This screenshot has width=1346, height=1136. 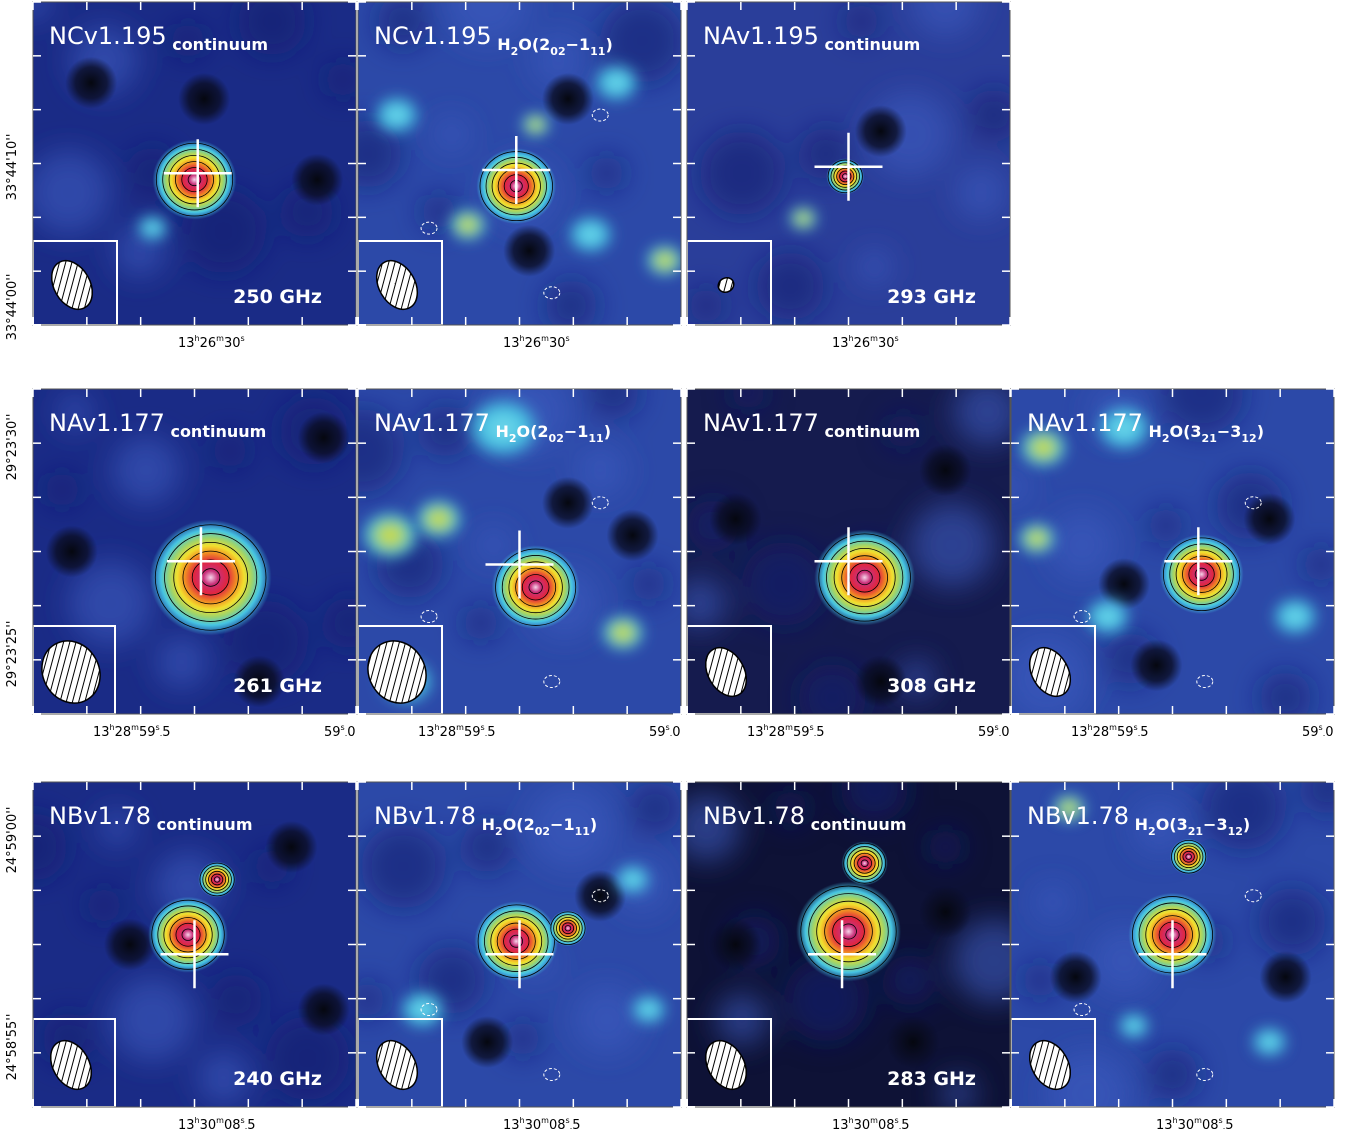 I want to click on panel-row1-3: NAv1.195 continuum 293 GHz 13h26m30s, so click(x=848, y=176).